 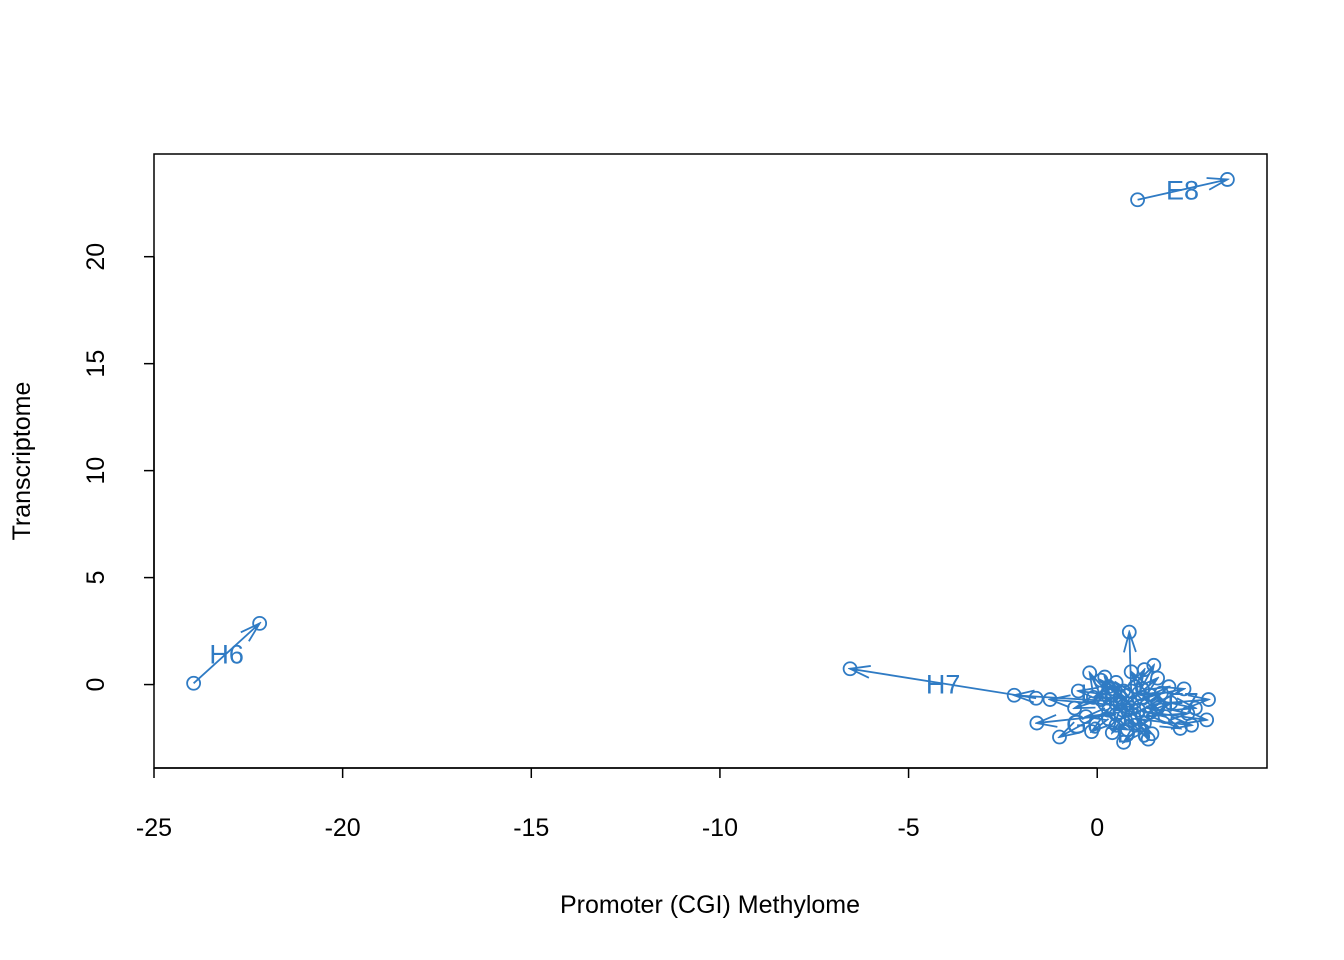 I want to click on x-tick-label: -10, so click(x=720, y=828).